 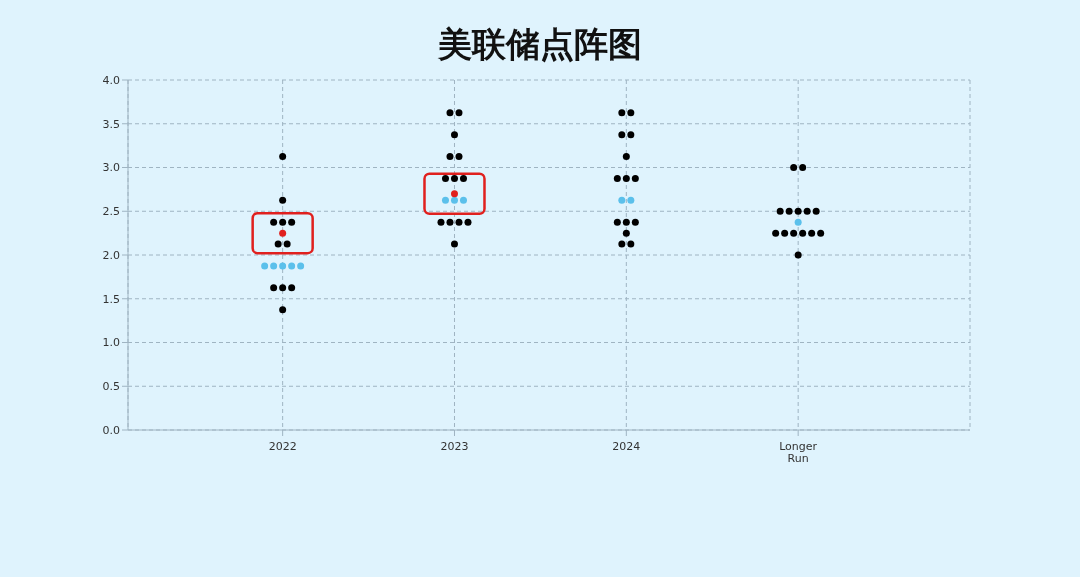 I want to click on chart-title: 美联储点阵图, so click(x=540, y=44).